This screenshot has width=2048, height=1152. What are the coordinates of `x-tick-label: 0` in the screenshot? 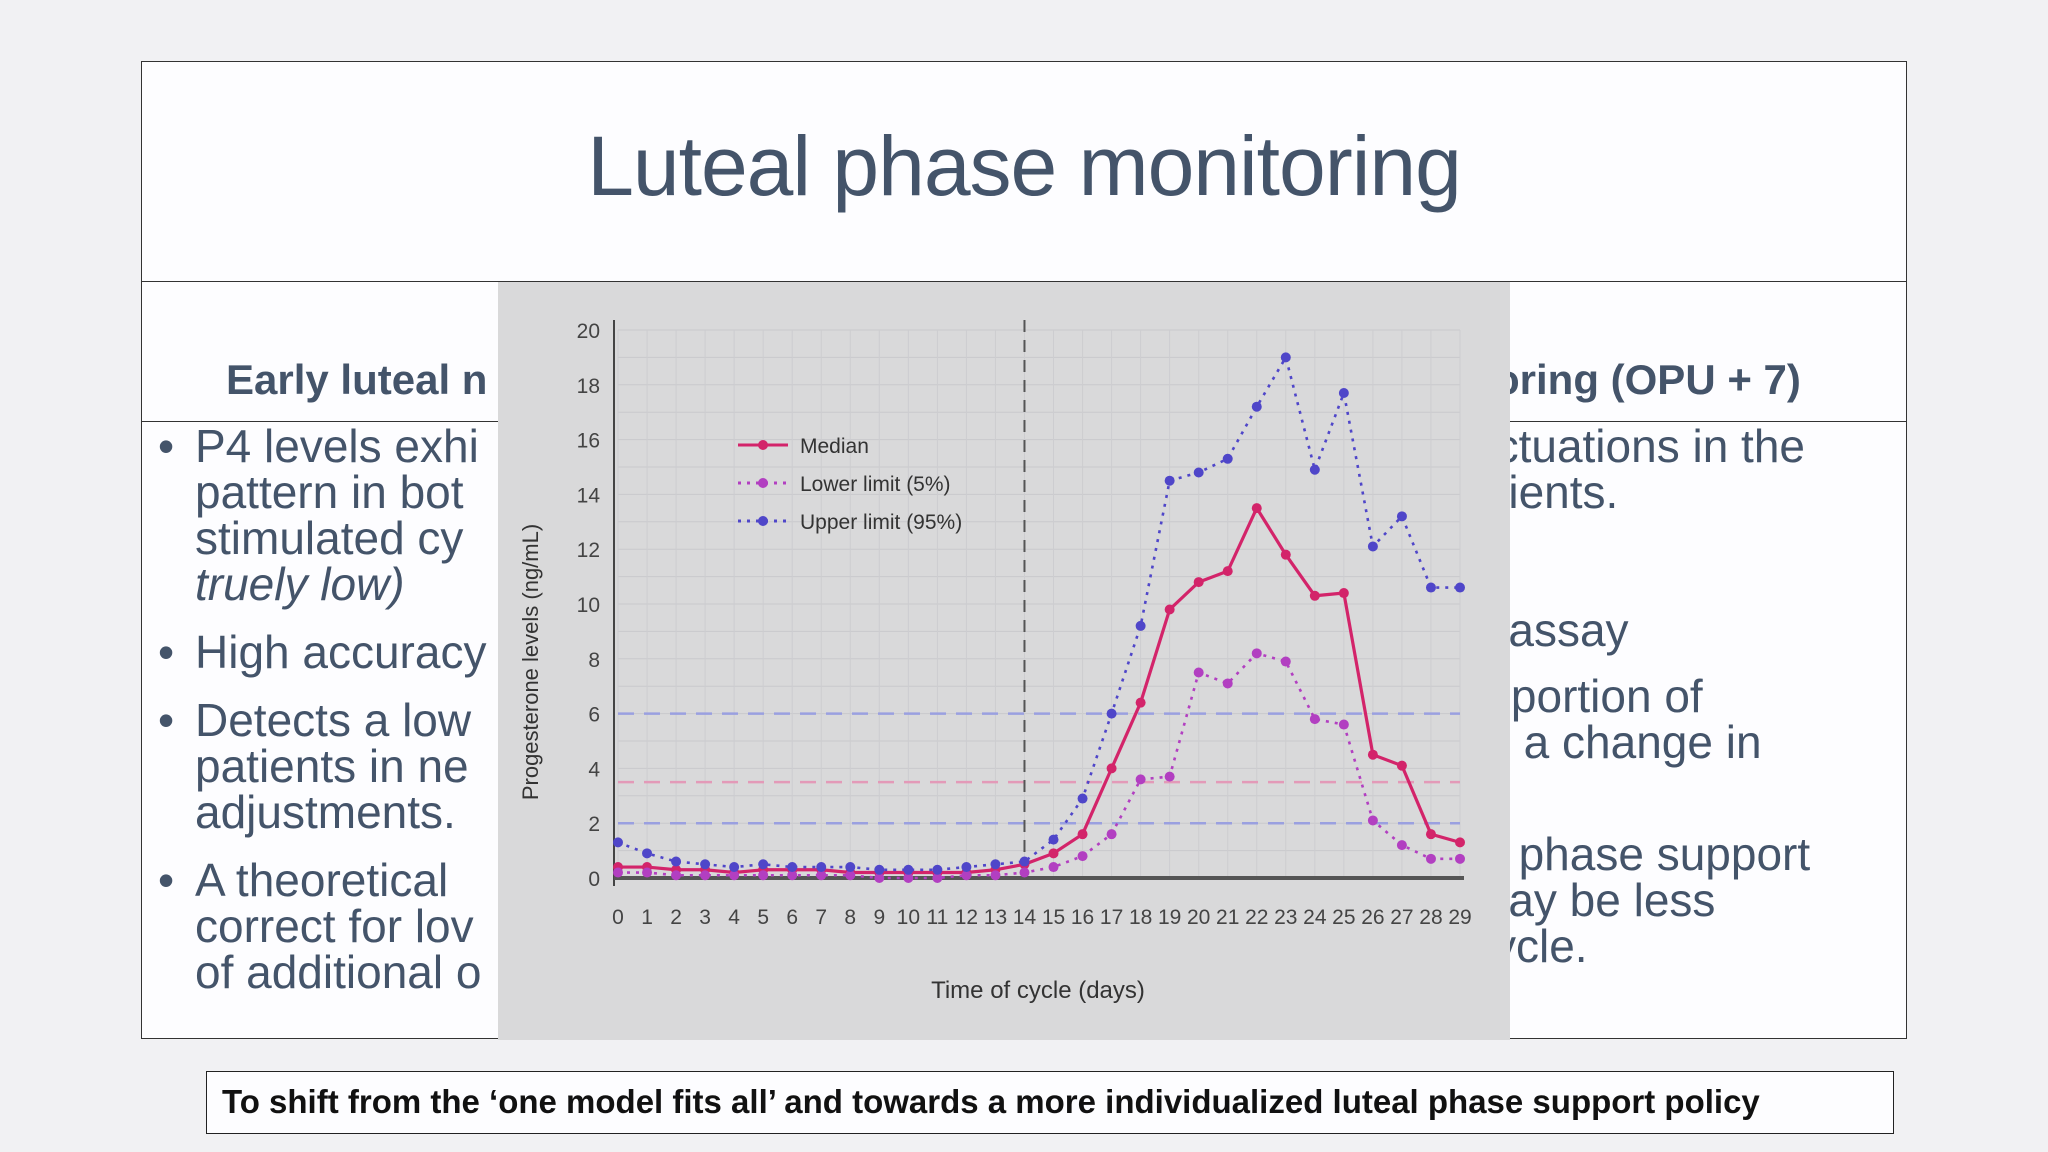 It's located at (618, 917).